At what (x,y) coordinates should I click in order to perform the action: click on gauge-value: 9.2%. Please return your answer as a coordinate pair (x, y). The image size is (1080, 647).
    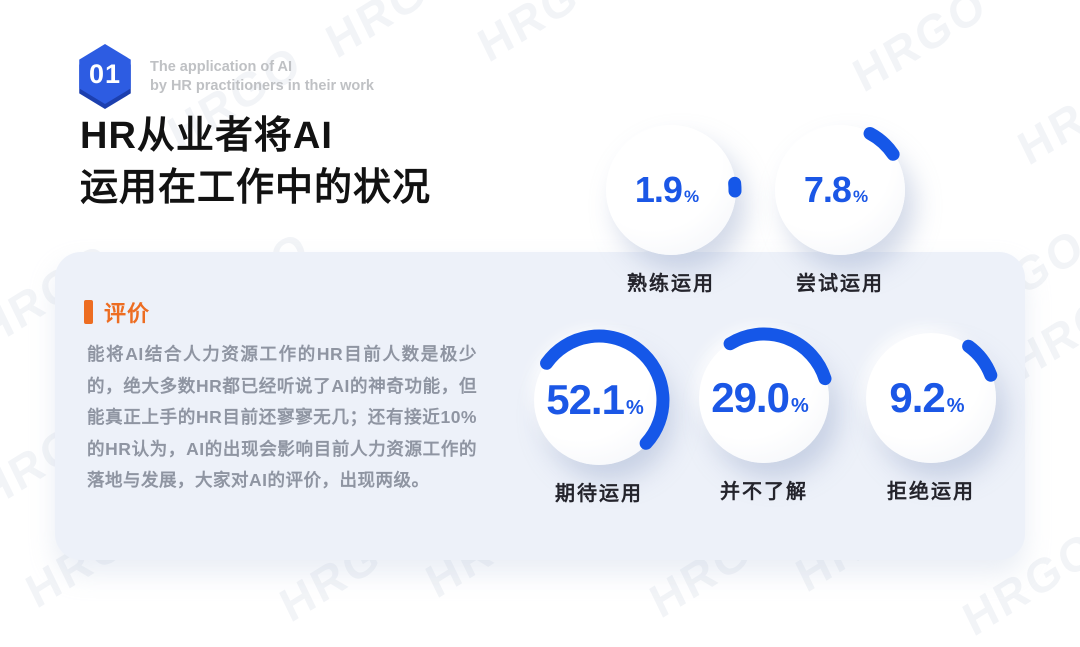
    Looking at the image, I should click on (927, 398).